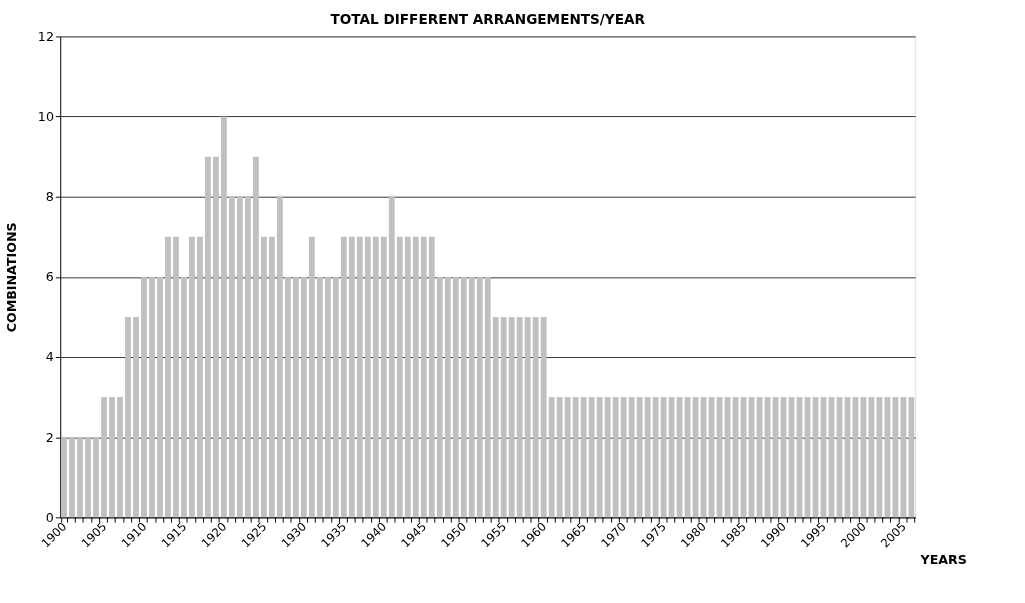 The height and width of the screenshot is (603, 1025). I want to click on y-axis-title: COMBINATIONS, so click(11, 277).